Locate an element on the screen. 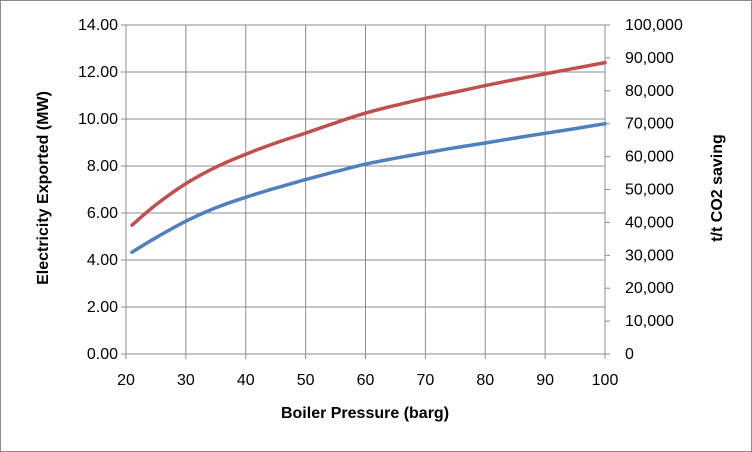 This screenshot has height=452, width=752. y2-tick-label: 50,000 is located at coordinates (649, 190).